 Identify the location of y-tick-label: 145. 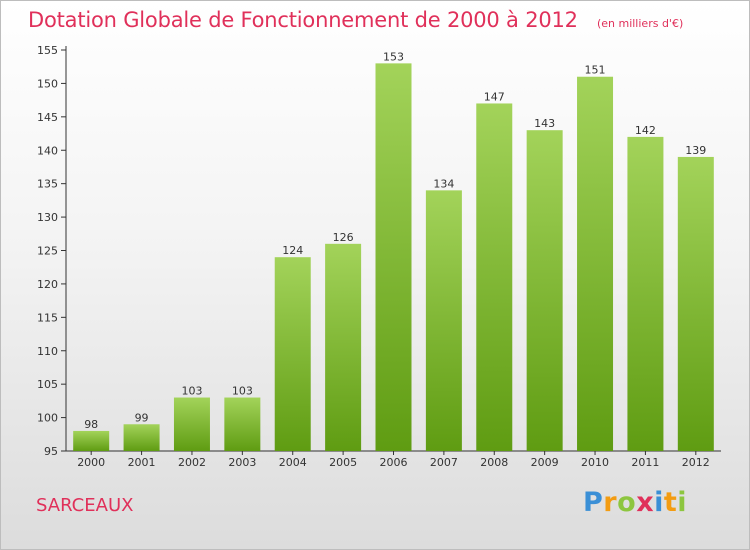
(47, 117).